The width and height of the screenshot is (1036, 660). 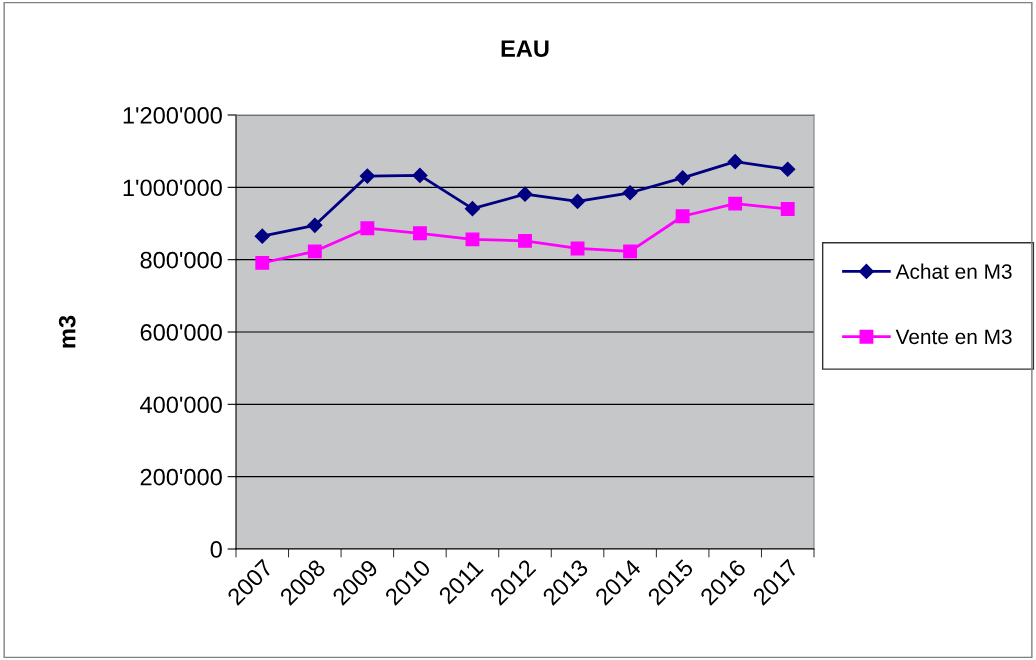 What do you see at coordinates (67, 331) in the screenshot?
I see `y-axis-title: m3` at bounding box center [67, 331].